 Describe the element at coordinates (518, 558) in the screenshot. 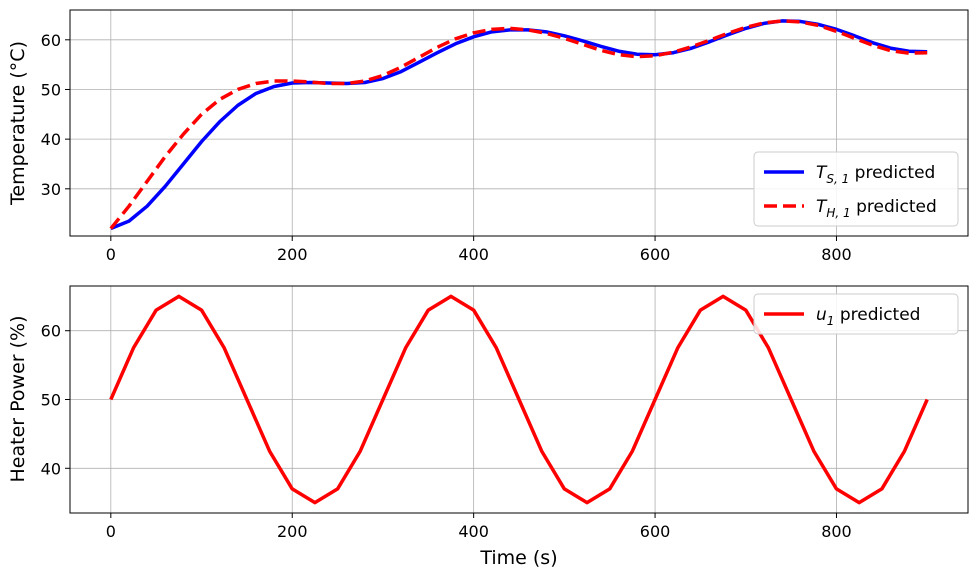

I see `time-x-axis-label: Time (s)` at that location.